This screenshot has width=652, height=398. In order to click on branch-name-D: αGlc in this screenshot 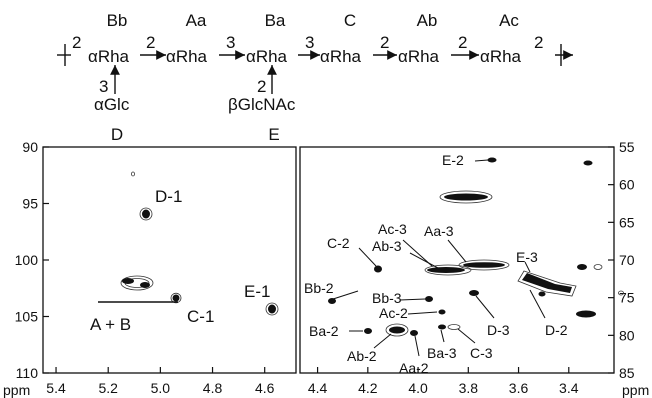, I will do `click(112, 104)`.